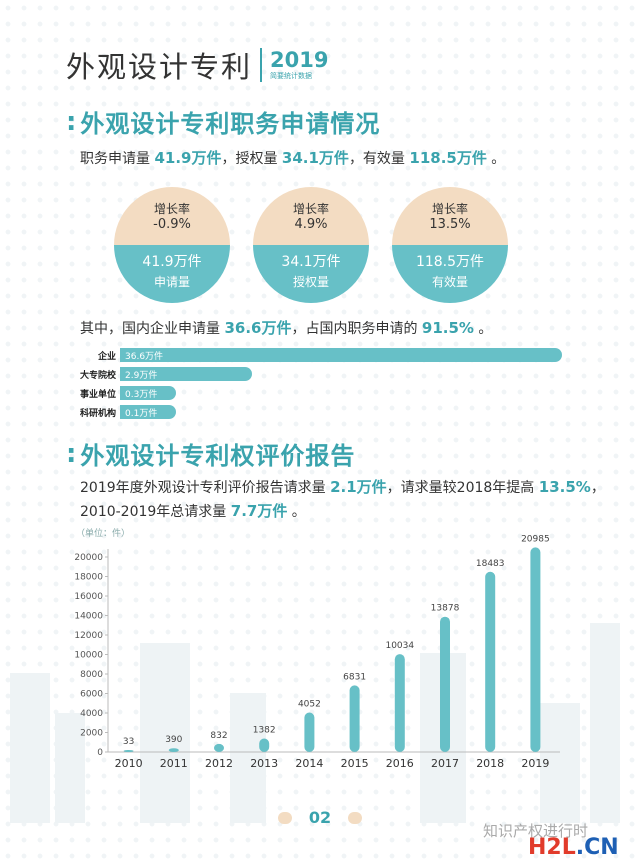 Image resolution: width=640 pixels, height=863 pixels. I want to click on growth-value: -0.9%, so click(172, 224).